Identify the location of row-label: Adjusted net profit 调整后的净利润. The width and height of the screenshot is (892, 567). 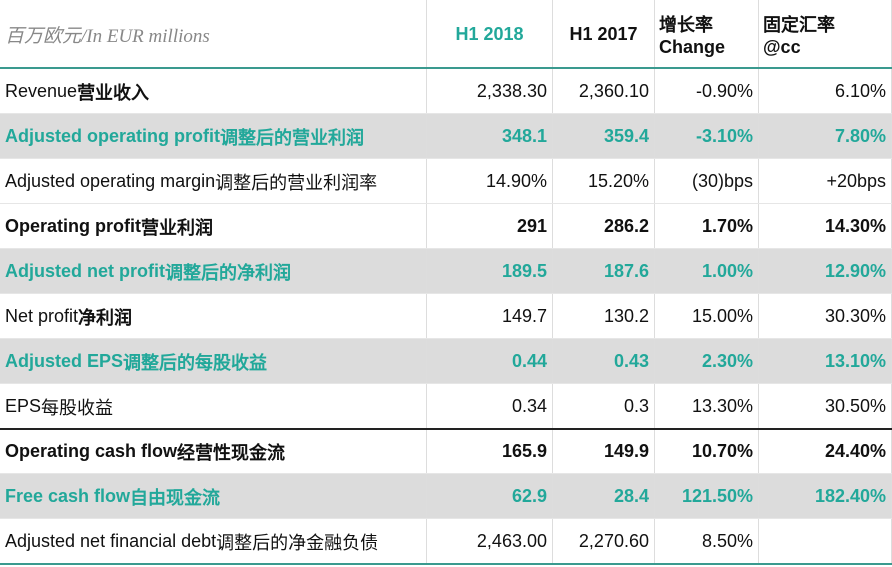
(213, 271).